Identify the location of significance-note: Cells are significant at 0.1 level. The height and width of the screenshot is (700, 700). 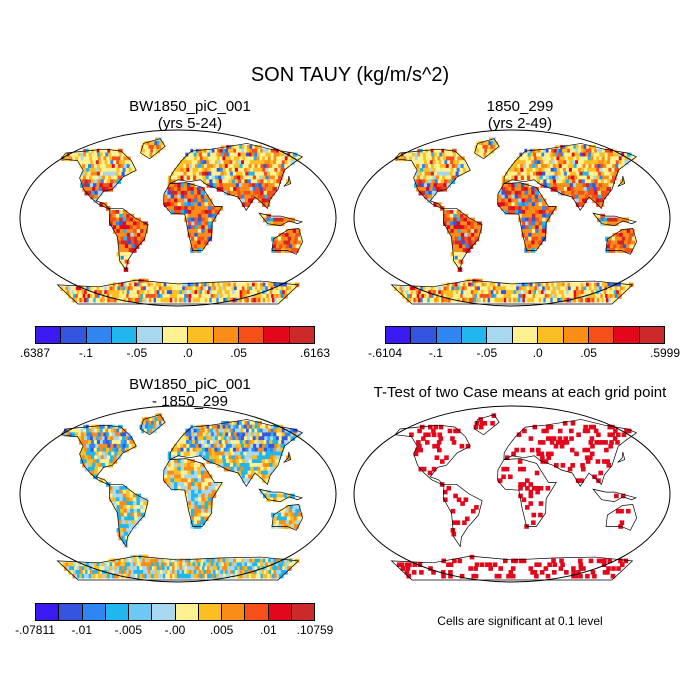
(520, 621).